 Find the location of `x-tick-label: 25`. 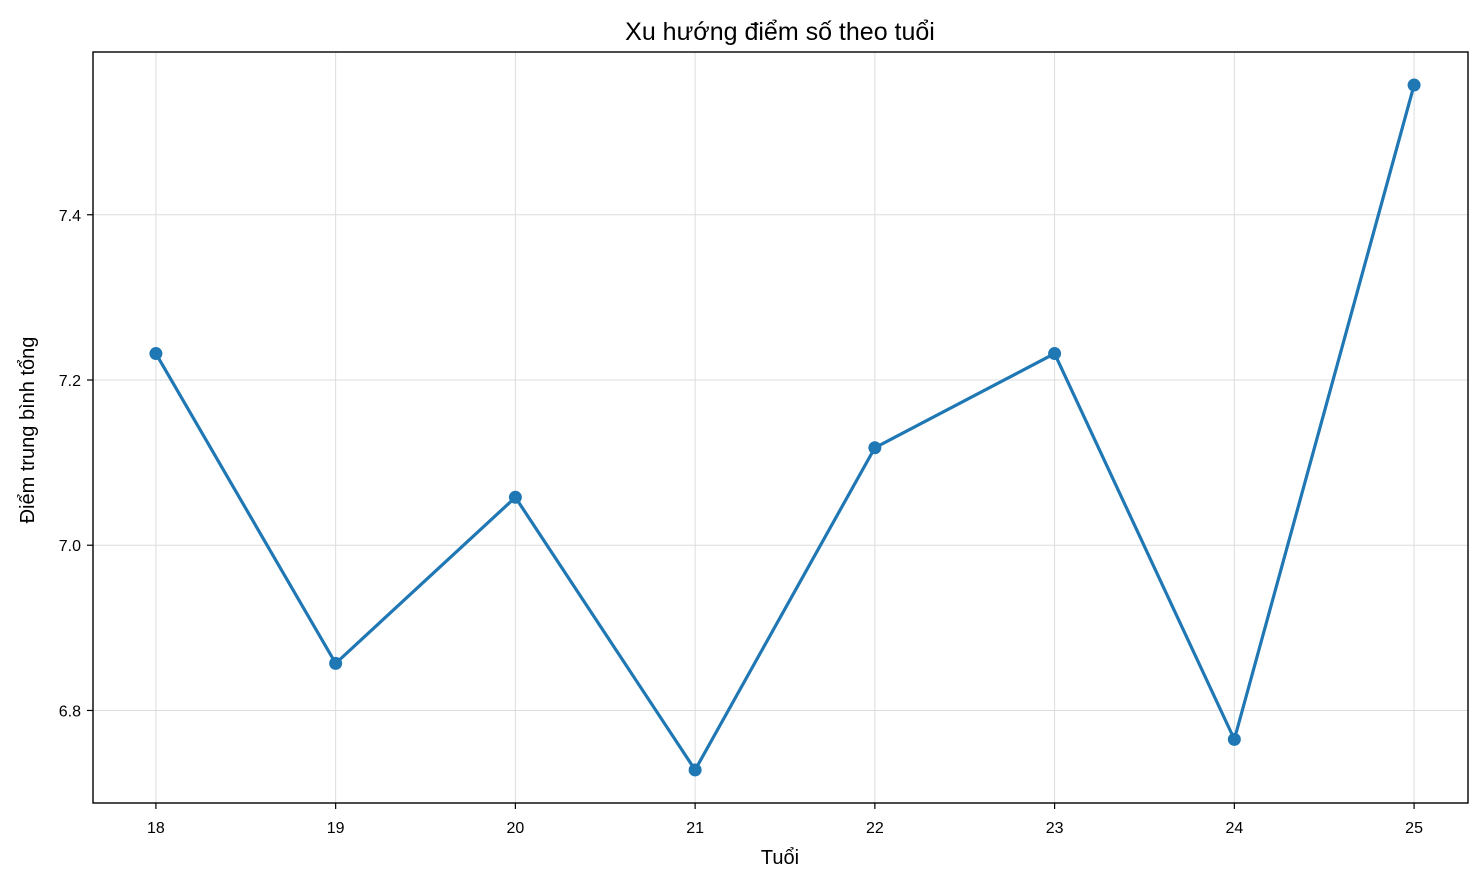

x-tick-label: 25 is located at coordinates (1414, 828).